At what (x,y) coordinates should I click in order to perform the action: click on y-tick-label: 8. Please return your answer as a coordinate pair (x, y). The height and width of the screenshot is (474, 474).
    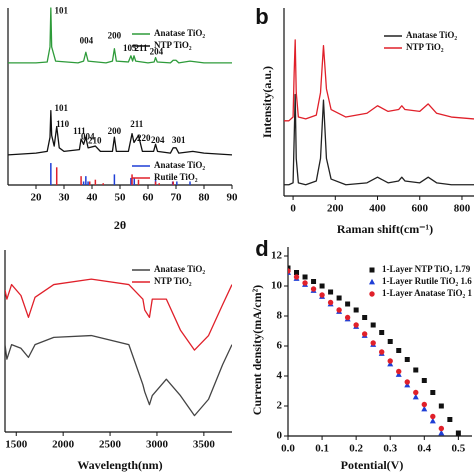
    Looking at the image, I should click on (280, 316).